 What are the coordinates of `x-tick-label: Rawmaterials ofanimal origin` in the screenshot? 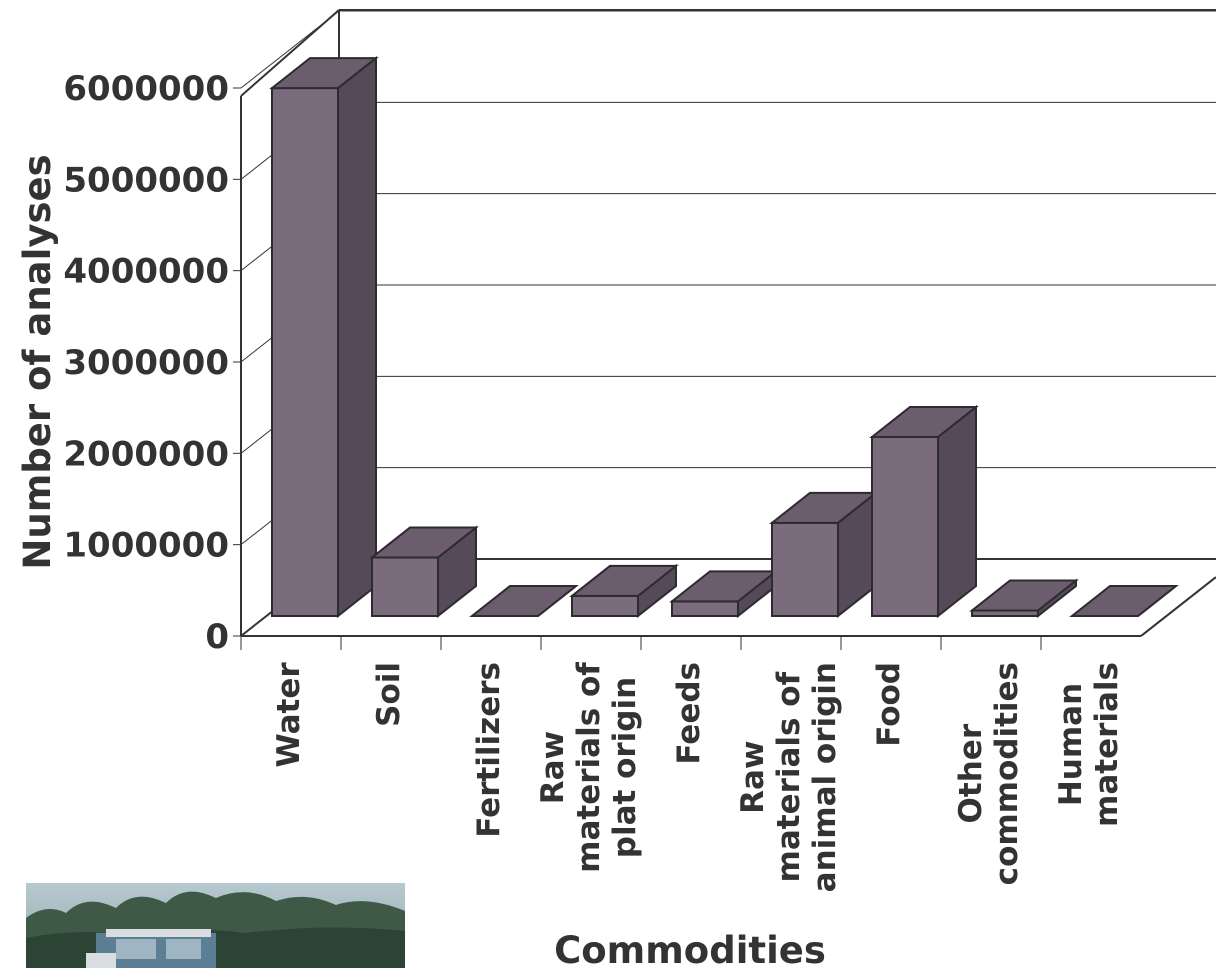 It's located at (789, 777).